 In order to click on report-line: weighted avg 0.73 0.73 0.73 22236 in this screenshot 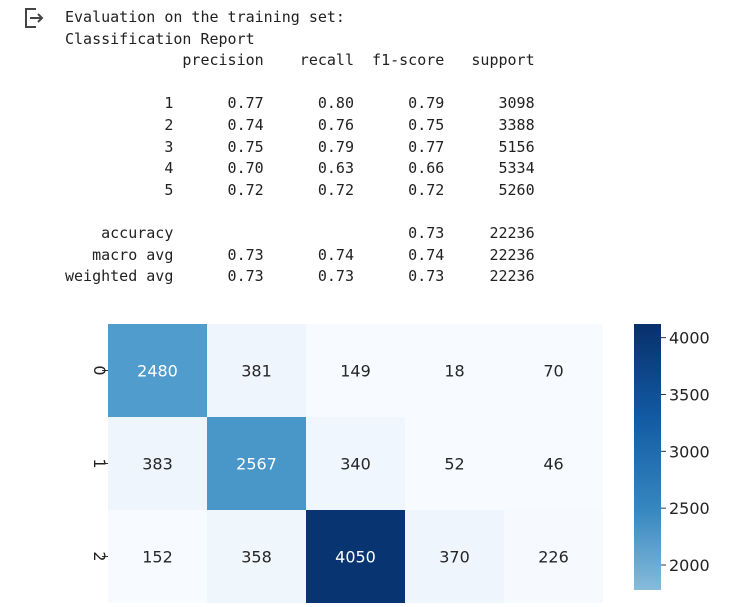, I will do `click(300, 276)`.